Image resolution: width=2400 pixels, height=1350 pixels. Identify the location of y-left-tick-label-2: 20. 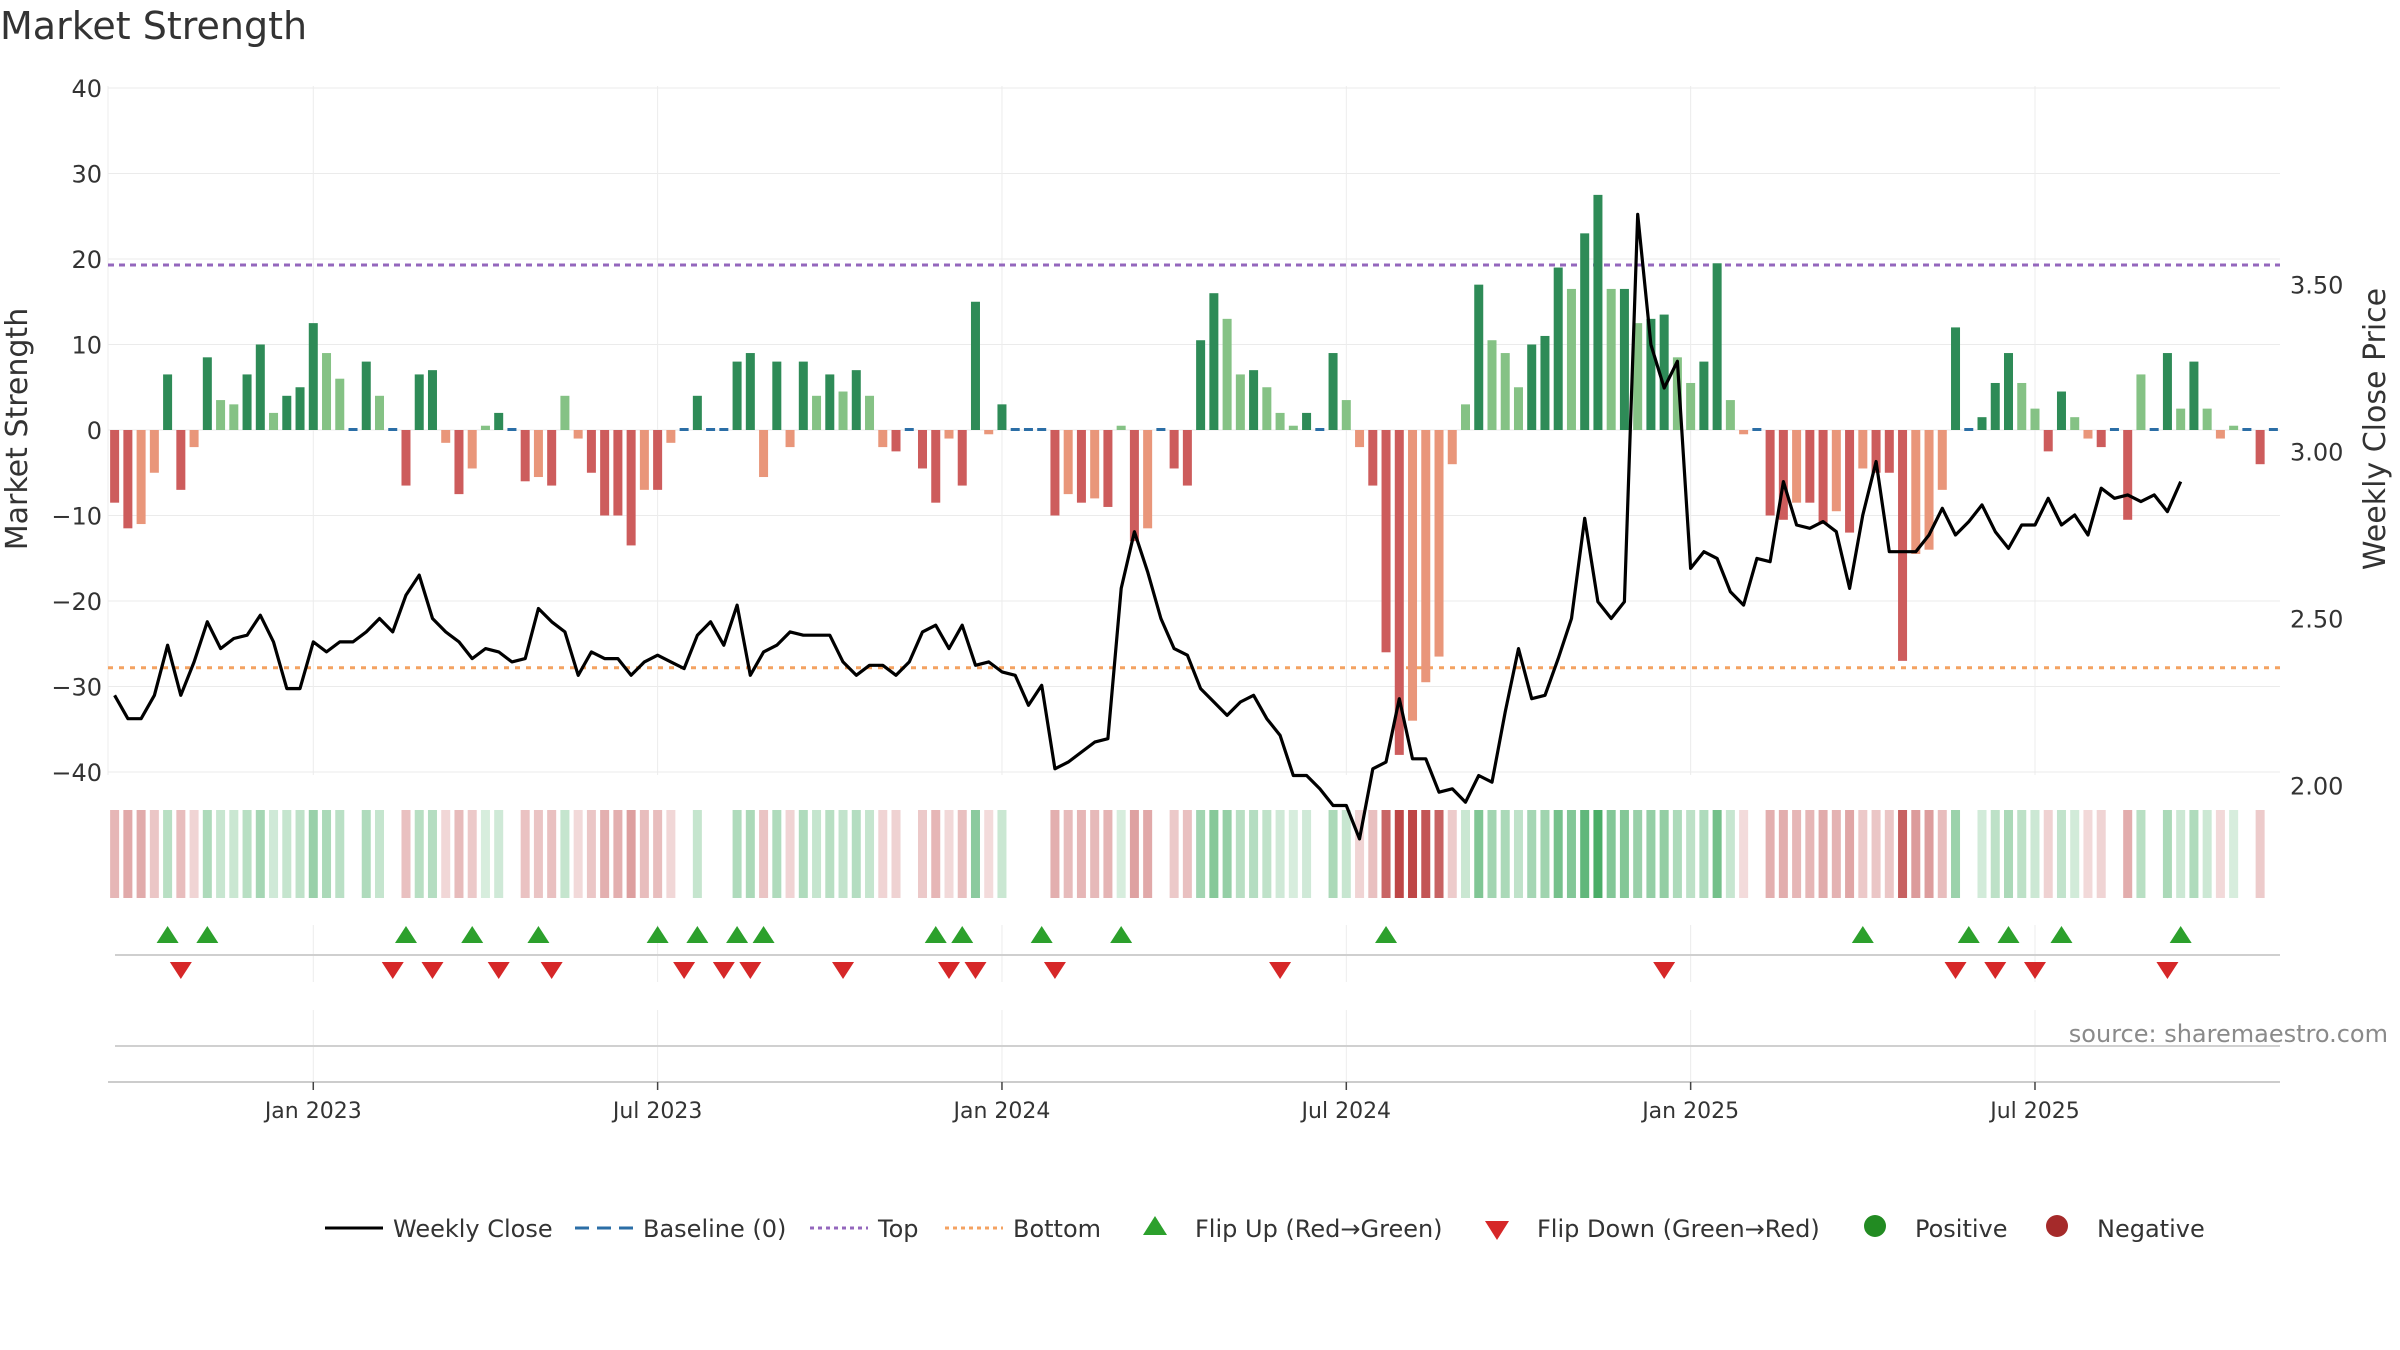
(86, 260).